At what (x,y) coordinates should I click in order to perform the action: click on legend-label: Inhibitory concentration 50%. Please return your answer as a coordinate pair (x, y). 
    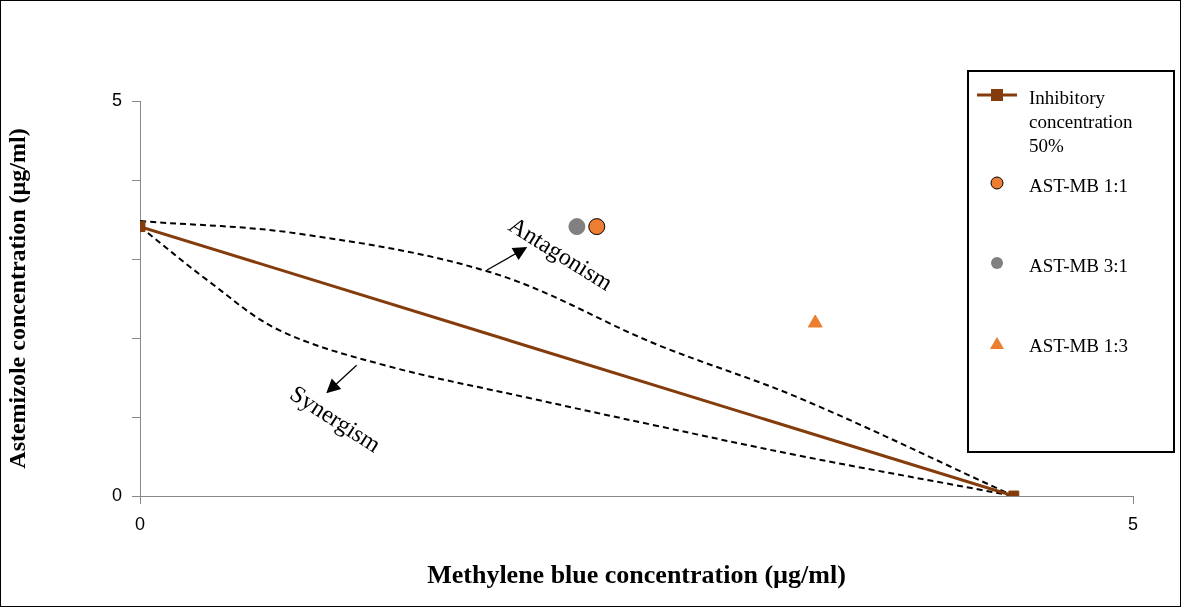
    Looking at the image, I should click on (1081, 122).